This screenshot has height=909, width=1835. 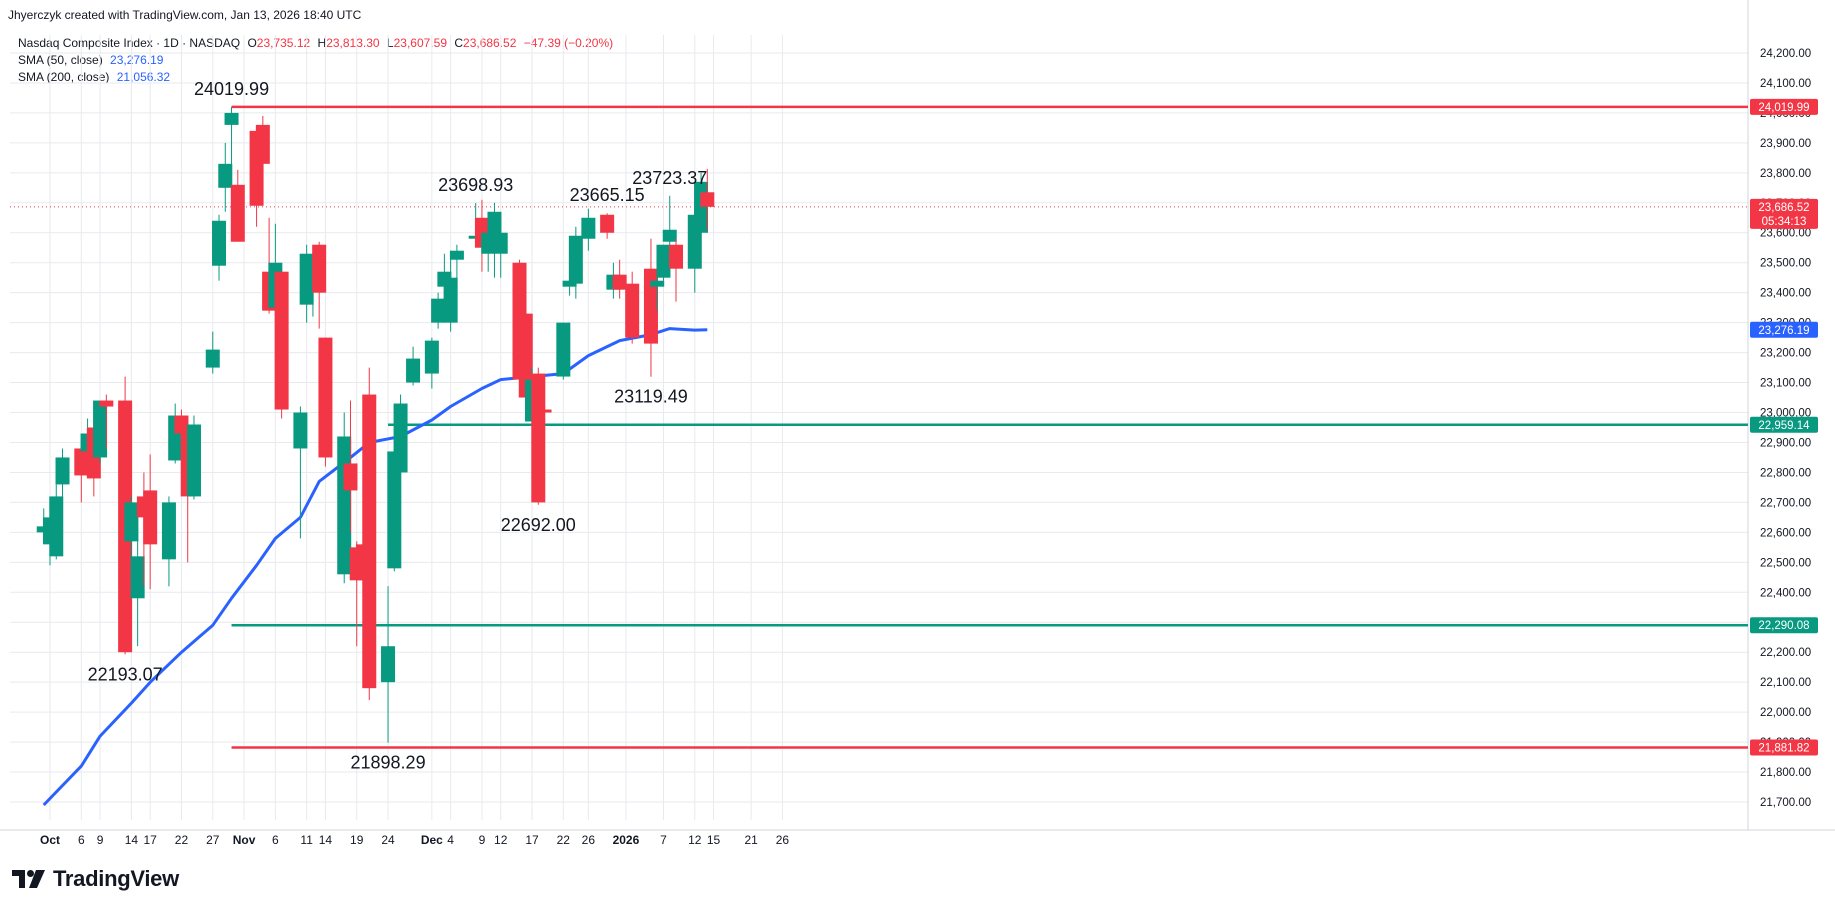 I want to click on high-value: 23,813.30, so click(x=353, y=43).